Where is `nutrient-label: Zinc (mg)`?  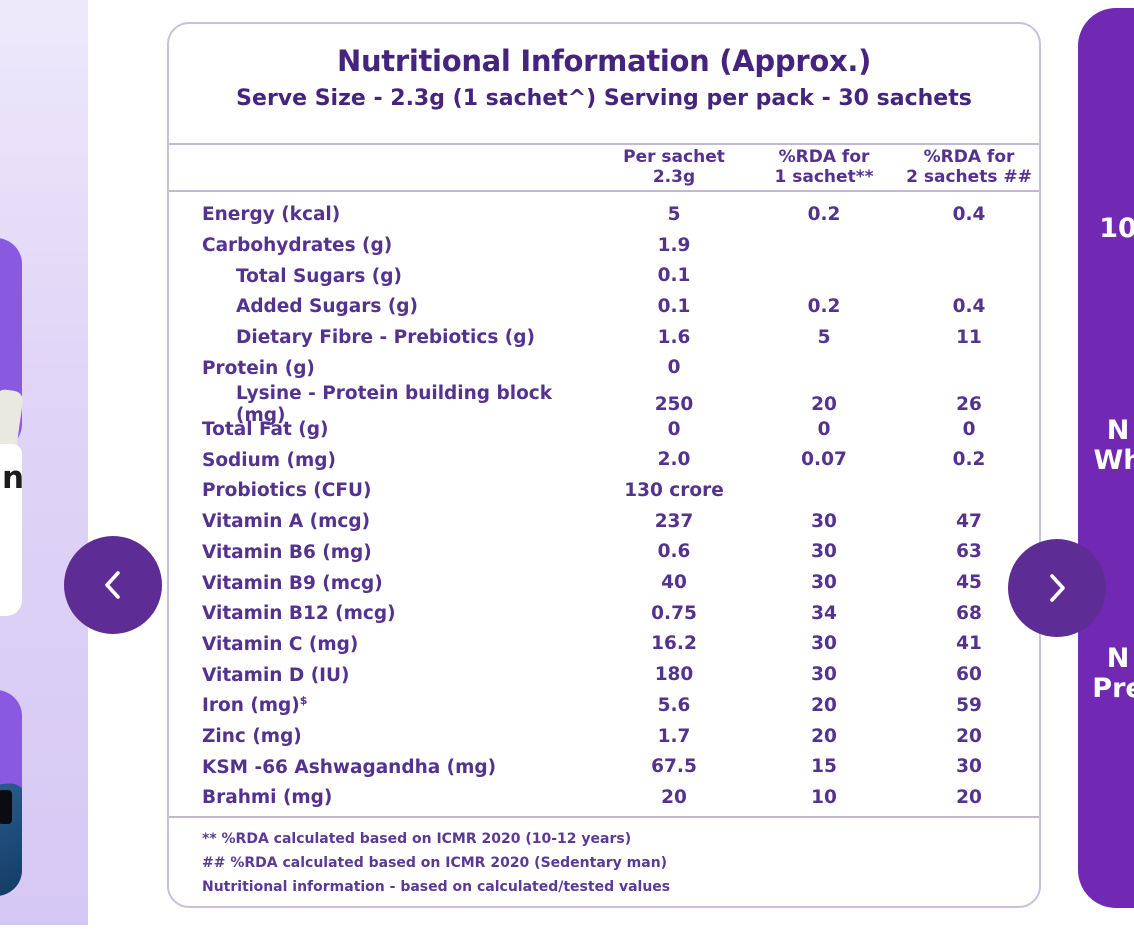 nutrient-label: Zinc (mg) is located at coordinates (252, 737).